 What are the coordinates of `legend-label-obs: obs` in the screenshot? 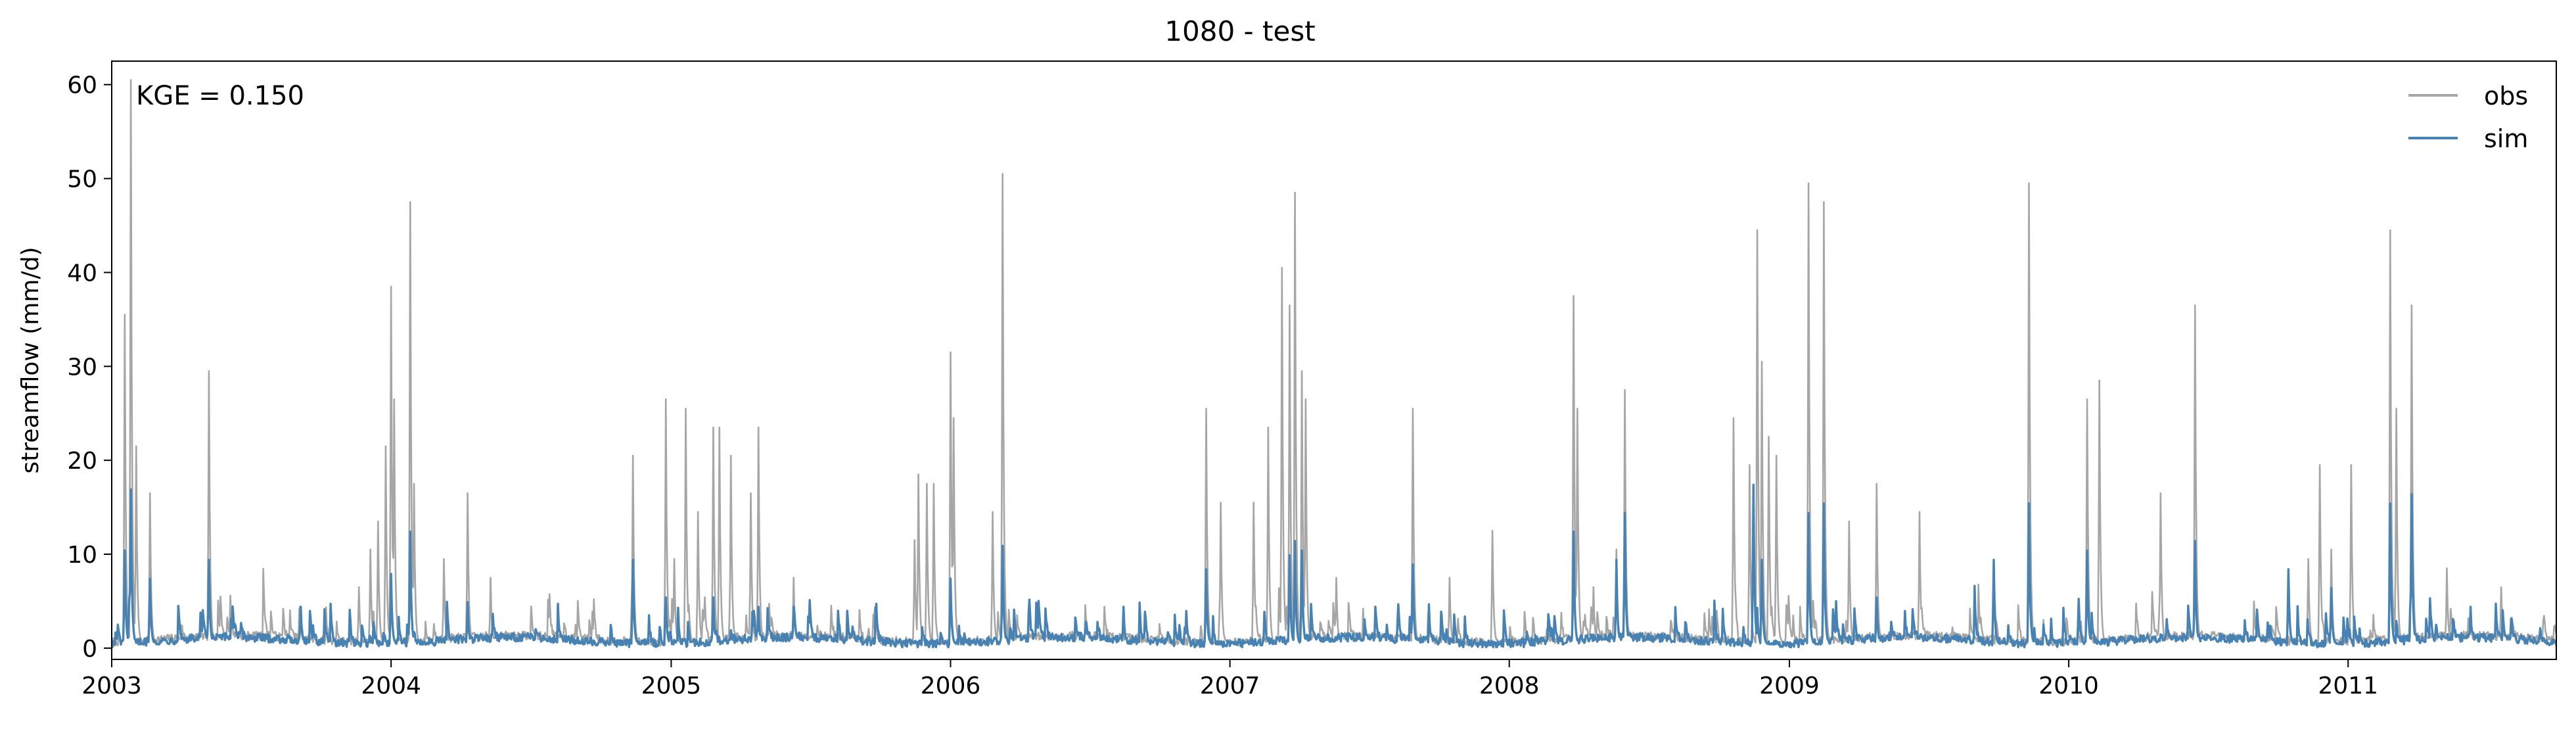 It's located at (2506, 96).